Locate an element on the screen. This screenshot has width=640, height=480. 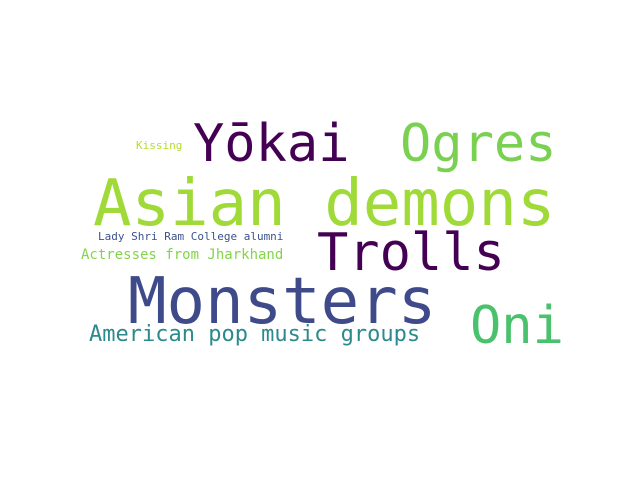
word-yokai: Yōkai is located at coordinates (271, 144).